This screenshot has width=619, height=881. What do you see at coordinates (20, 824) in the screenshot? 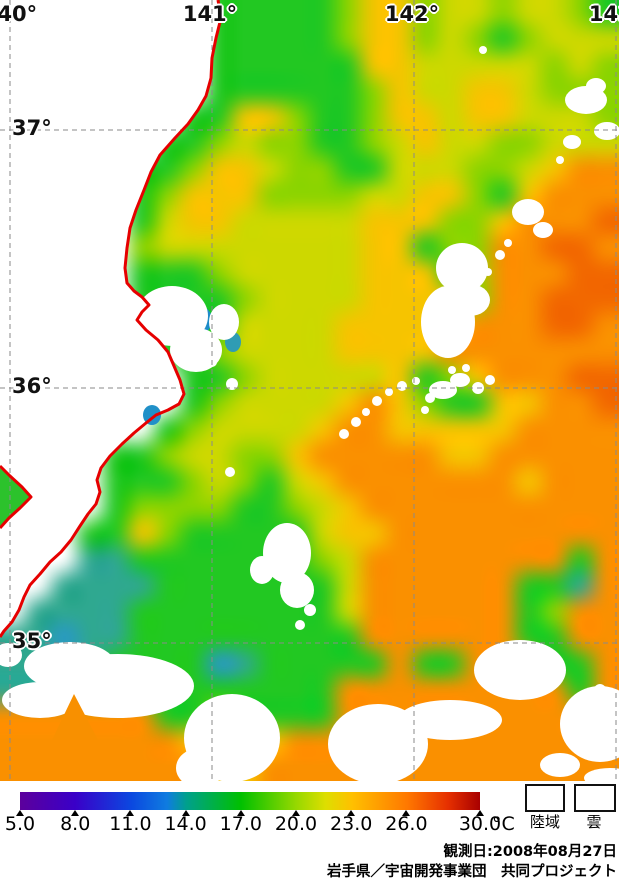
I see `colorbar-tick-label: 5.0` at bounding box center [20, 824].